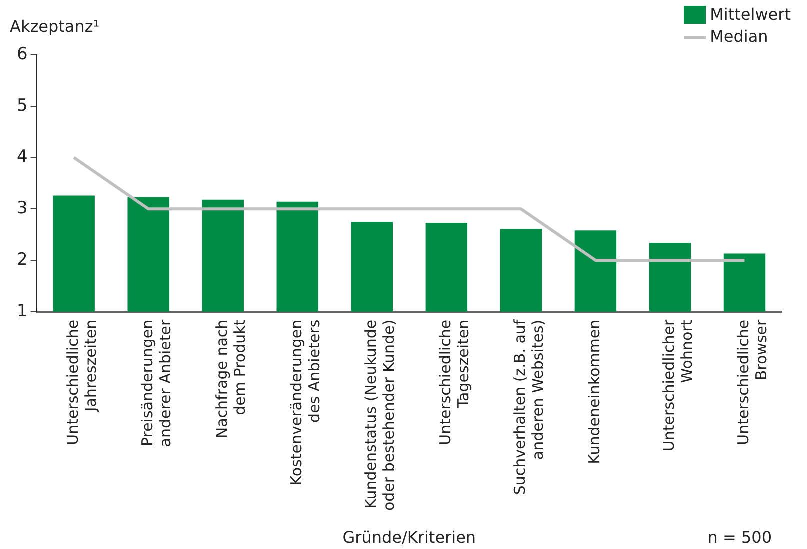  What do you see at coordinates (22, 106) in the screenshot?
I see `y-tick-label: 5` at bounding box center [22, 106].